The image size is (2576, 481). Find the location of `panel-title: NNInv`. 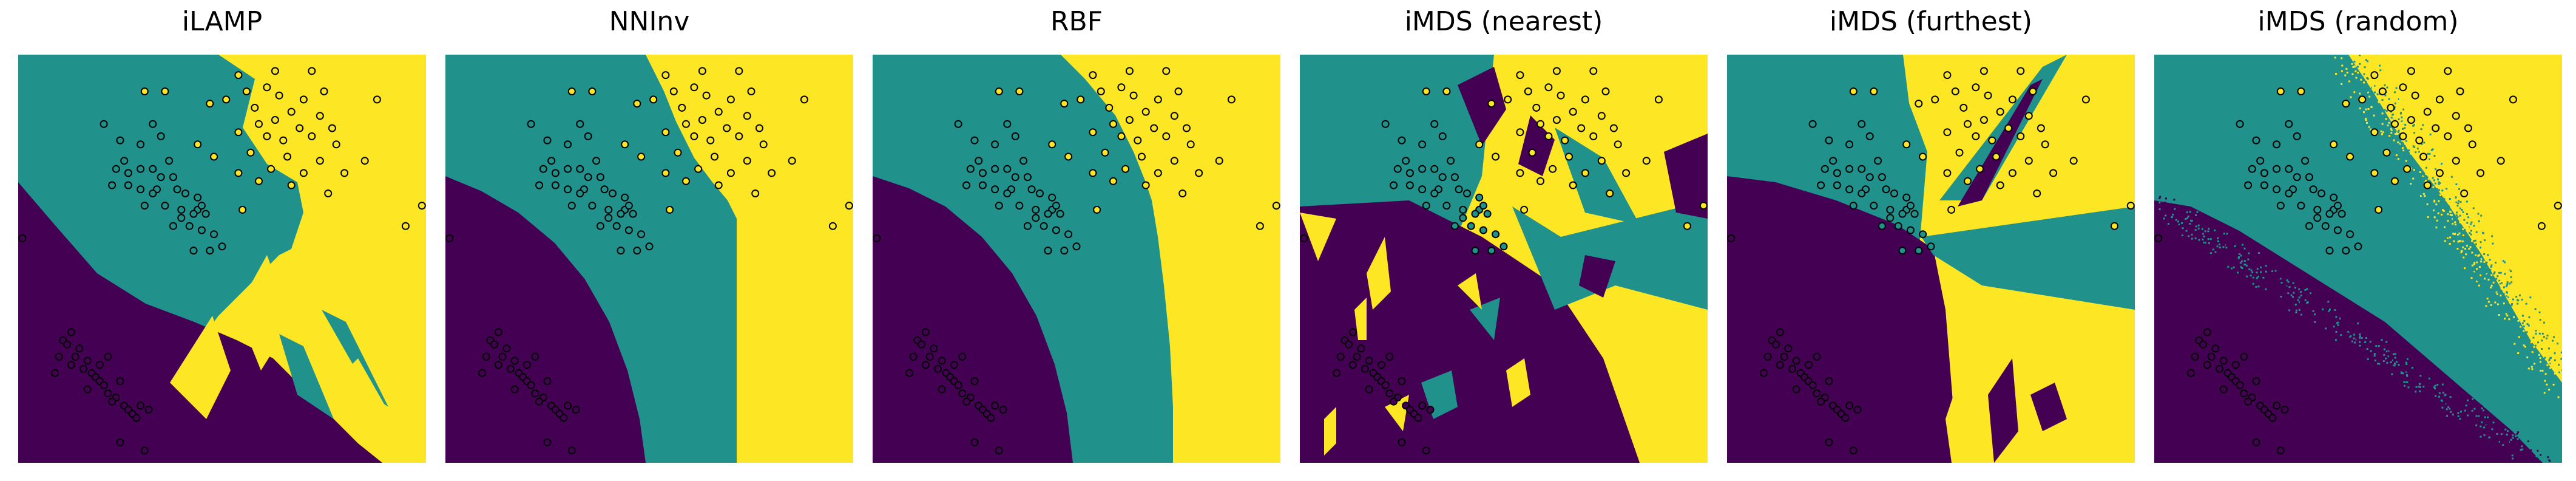

panel-title: NNInv is located at coordinates (649, 22).